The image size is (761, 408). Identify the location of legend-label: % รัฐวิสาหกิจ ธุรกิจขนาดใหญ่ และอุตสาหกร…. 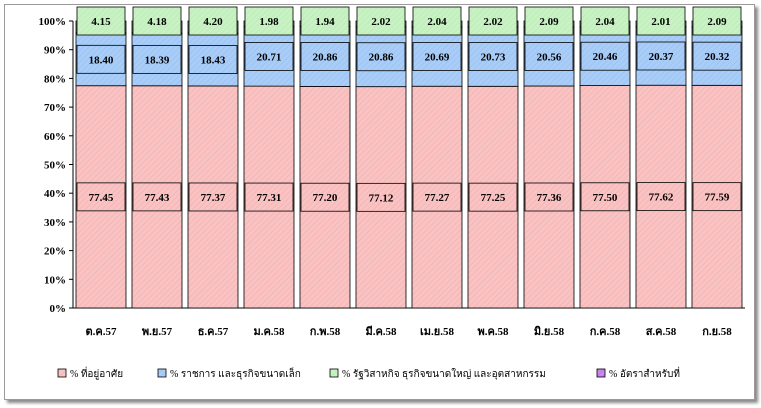
(444, 374).